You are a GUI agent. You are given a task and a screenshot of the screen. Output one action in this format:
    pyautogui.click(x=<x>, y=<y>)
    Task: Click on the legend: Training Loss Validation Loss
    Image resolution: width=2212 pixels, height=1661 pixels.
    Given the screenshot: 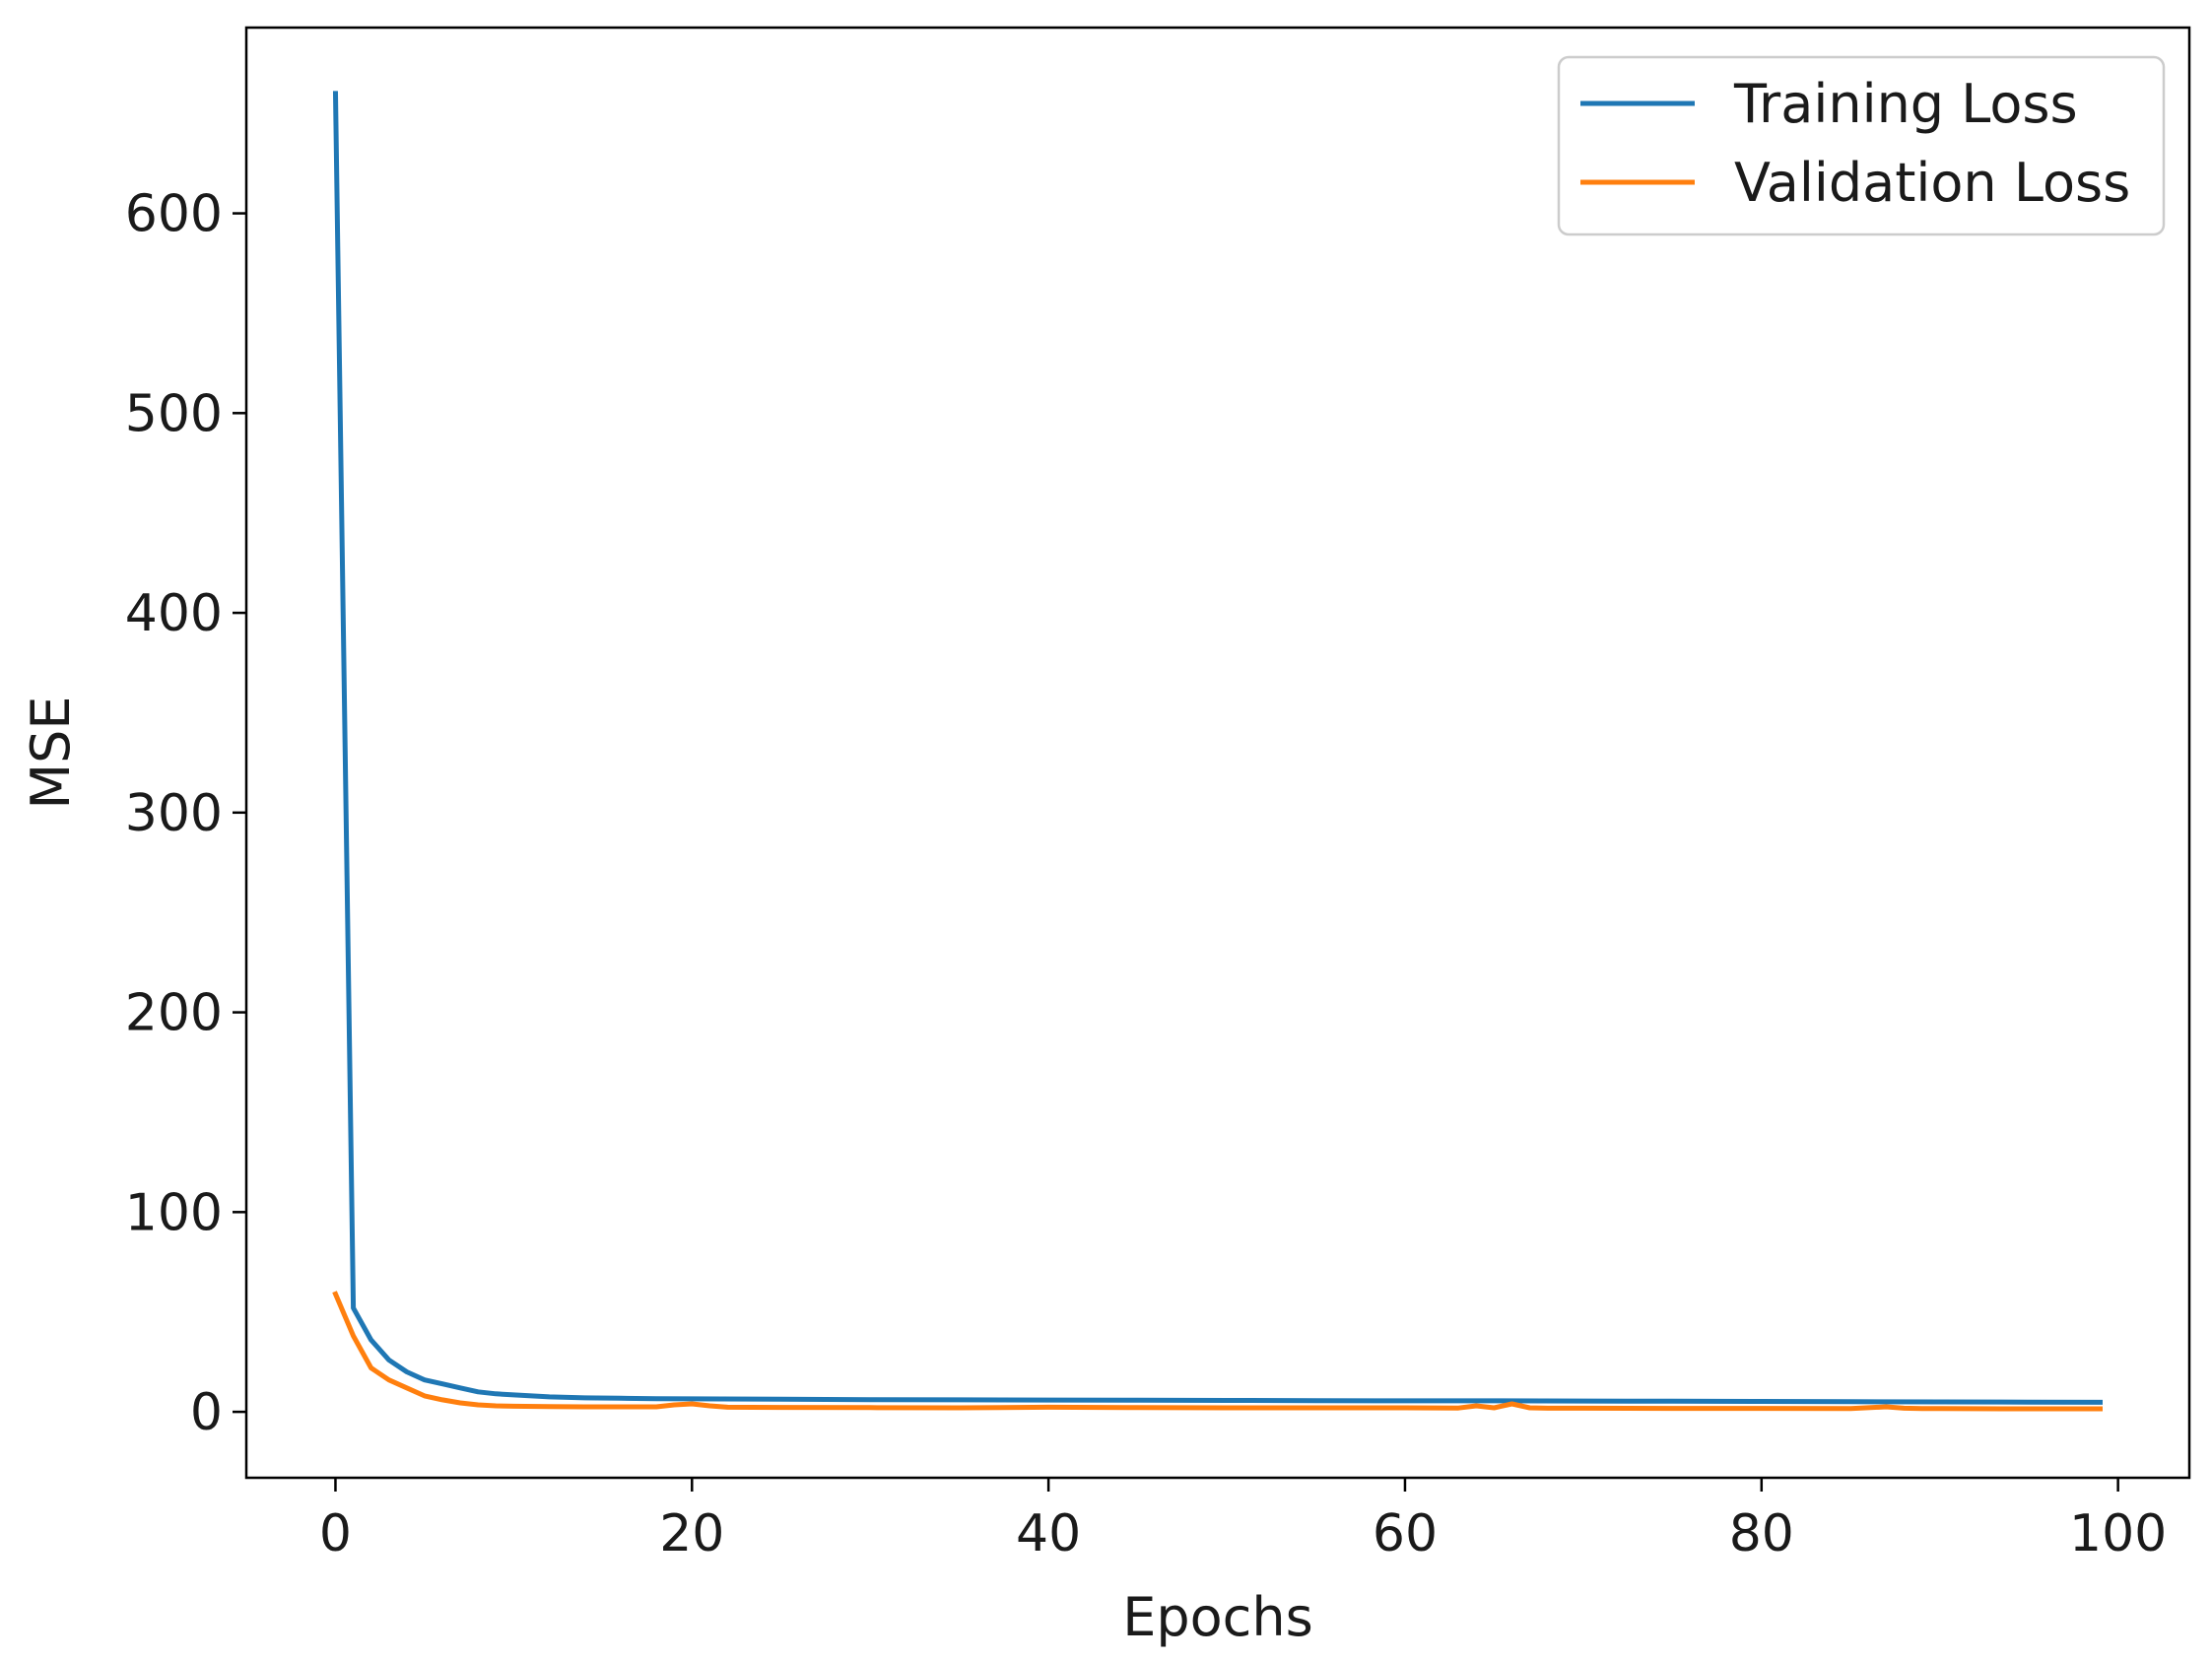 What is the action you would take?
    pyautogui.click(x=1861, y=145)
    